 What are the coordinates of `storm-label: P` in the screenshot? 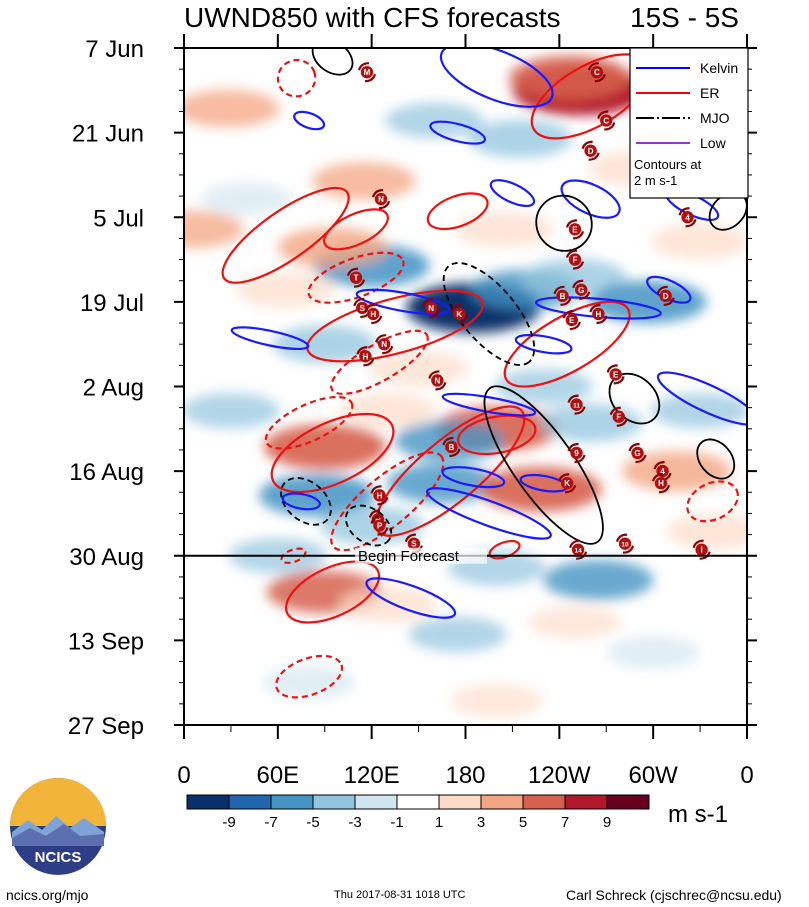 It's located at (380, 526).